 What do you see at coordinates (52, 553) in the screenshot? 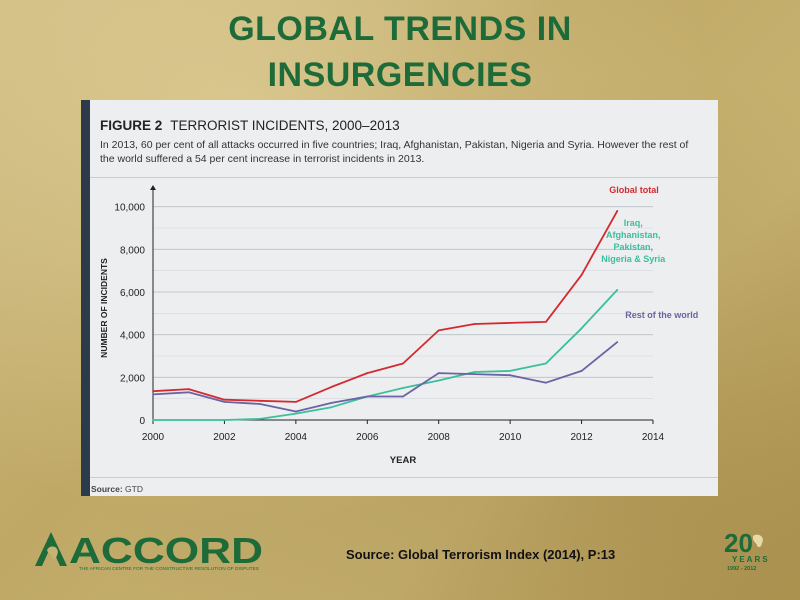
I see `africa-map-icon` at bounding box center [52, 553].